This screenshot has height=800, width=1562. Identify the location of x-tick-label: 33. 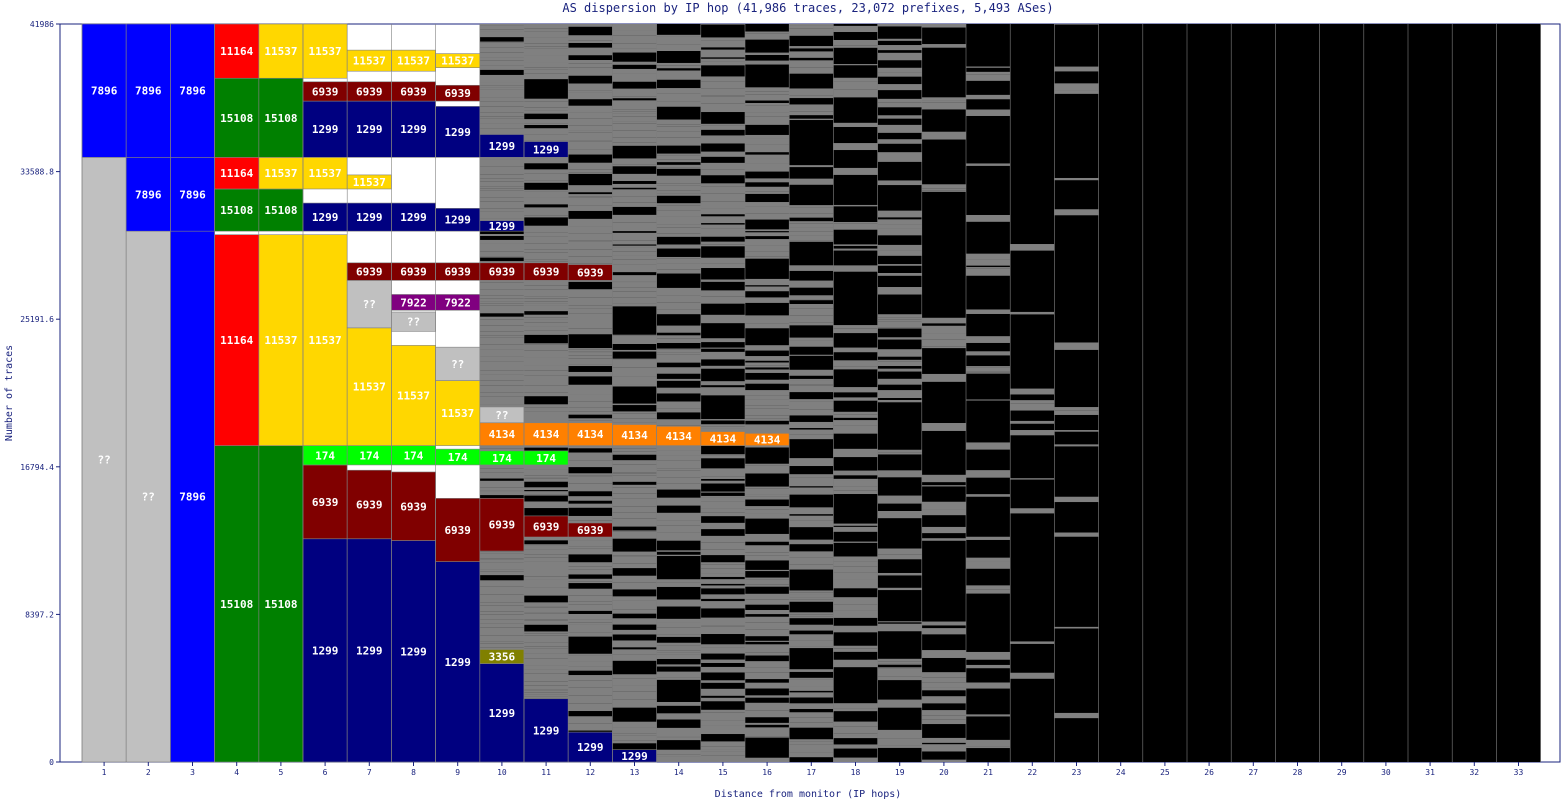
(1519, 772).